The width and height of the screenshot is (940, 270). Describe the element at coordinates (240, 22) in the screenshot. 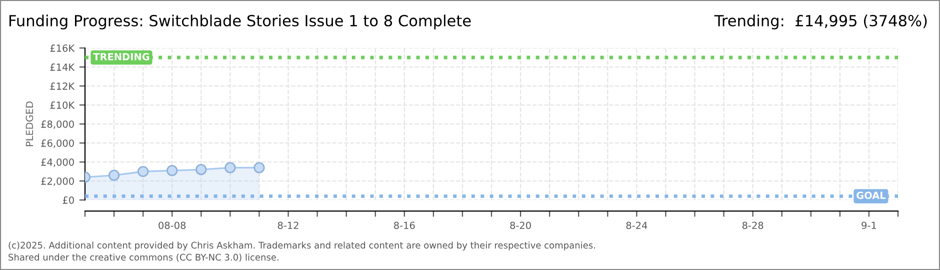

I see `chart-title: Funding Progress: Switchblade Stories Issue 1 to 8 Complete` at that location.